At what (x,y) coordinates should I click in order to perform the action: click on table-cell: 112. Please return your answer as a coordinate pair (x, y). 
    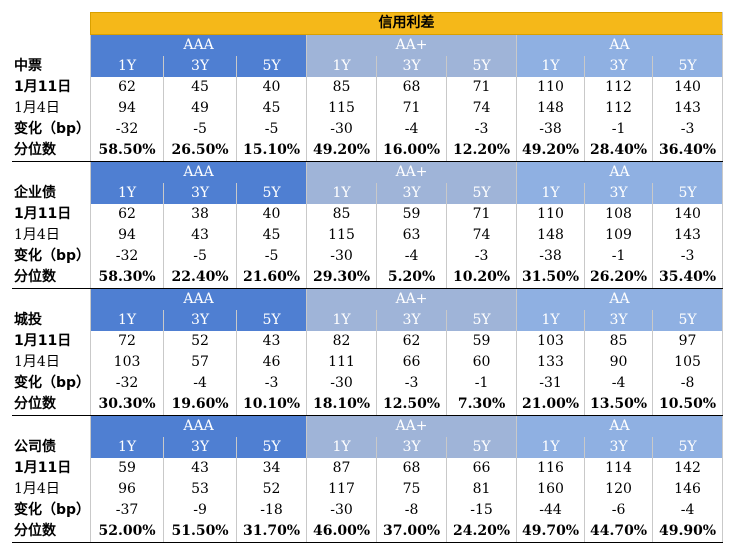
    Looking at the image, I should click on (619, 87).